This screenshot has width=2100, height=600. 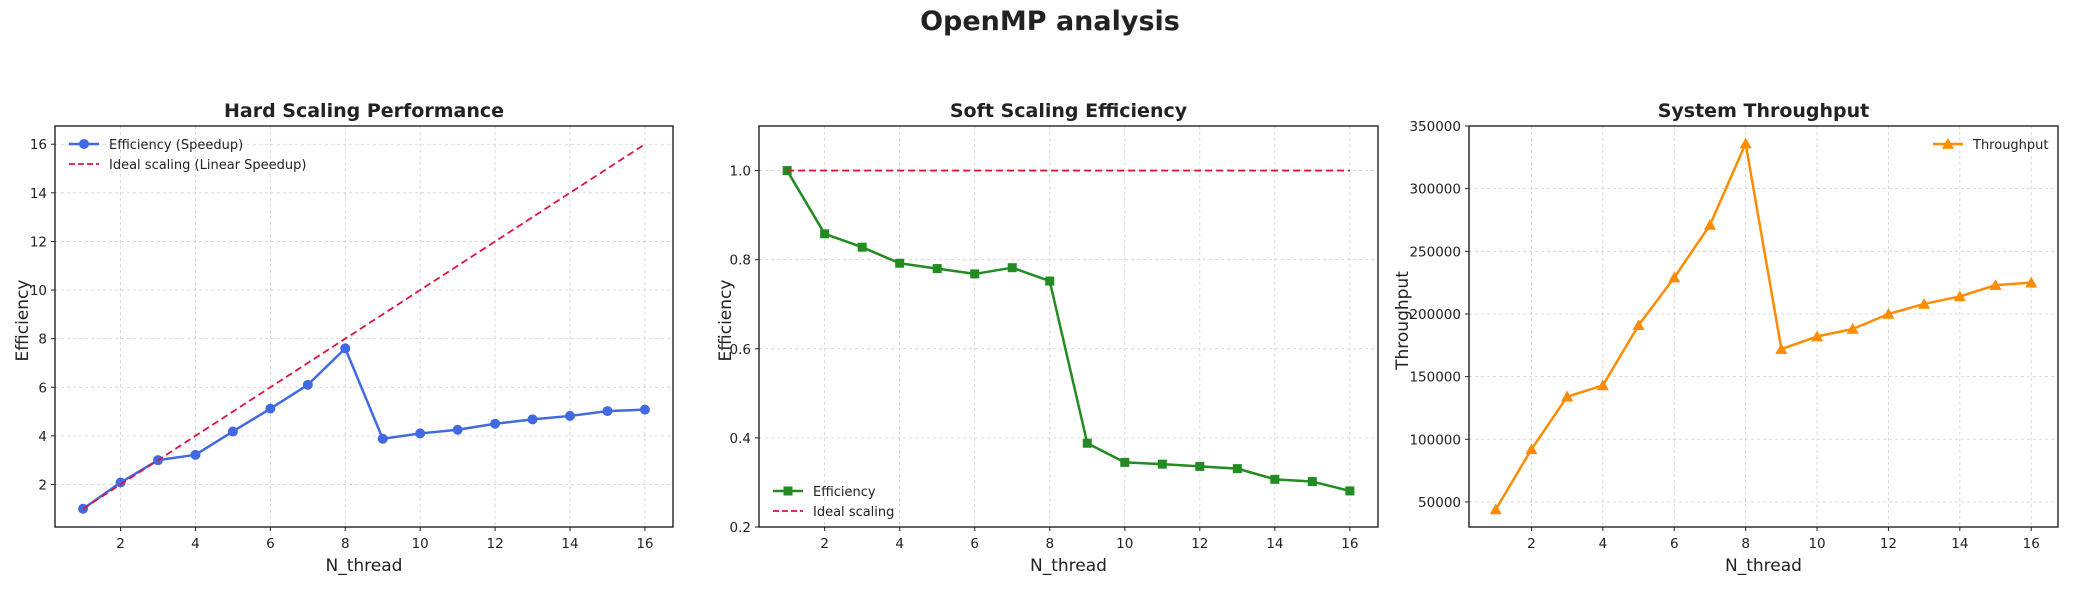 What do you see at coordinates (1439, 503) in the screenshot?
I see `y-tick-label: 50000` at bounding box center [1439, 503].